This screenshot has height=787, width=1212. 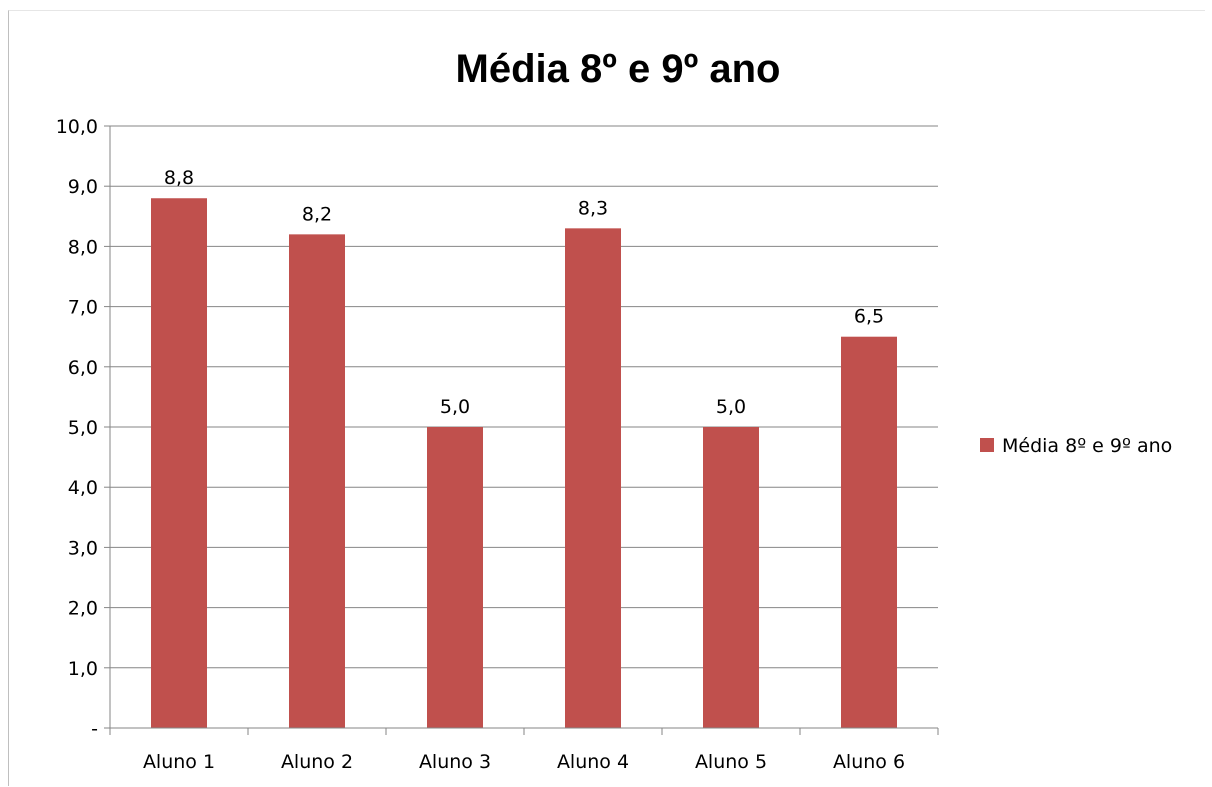 What do you see at coordinates (83, 609) in the screenshot?
I see `y-tick-label: 2,0` at bounding box center [83, 609].